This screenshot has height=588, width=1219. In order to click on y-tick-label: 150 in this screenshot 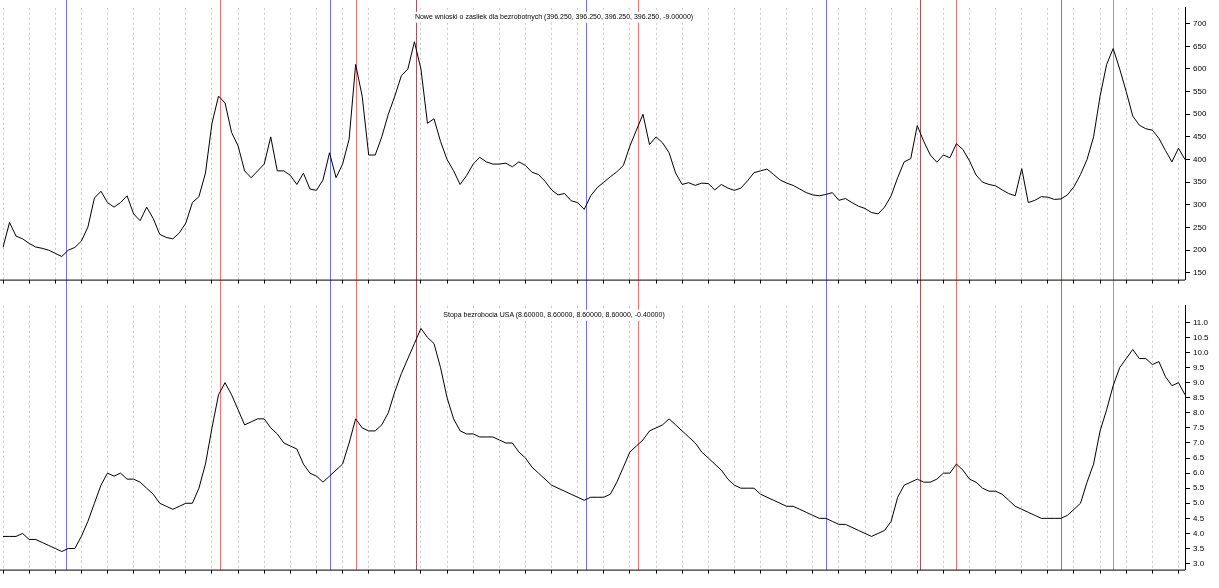, I will do `click(1200, 273)`.